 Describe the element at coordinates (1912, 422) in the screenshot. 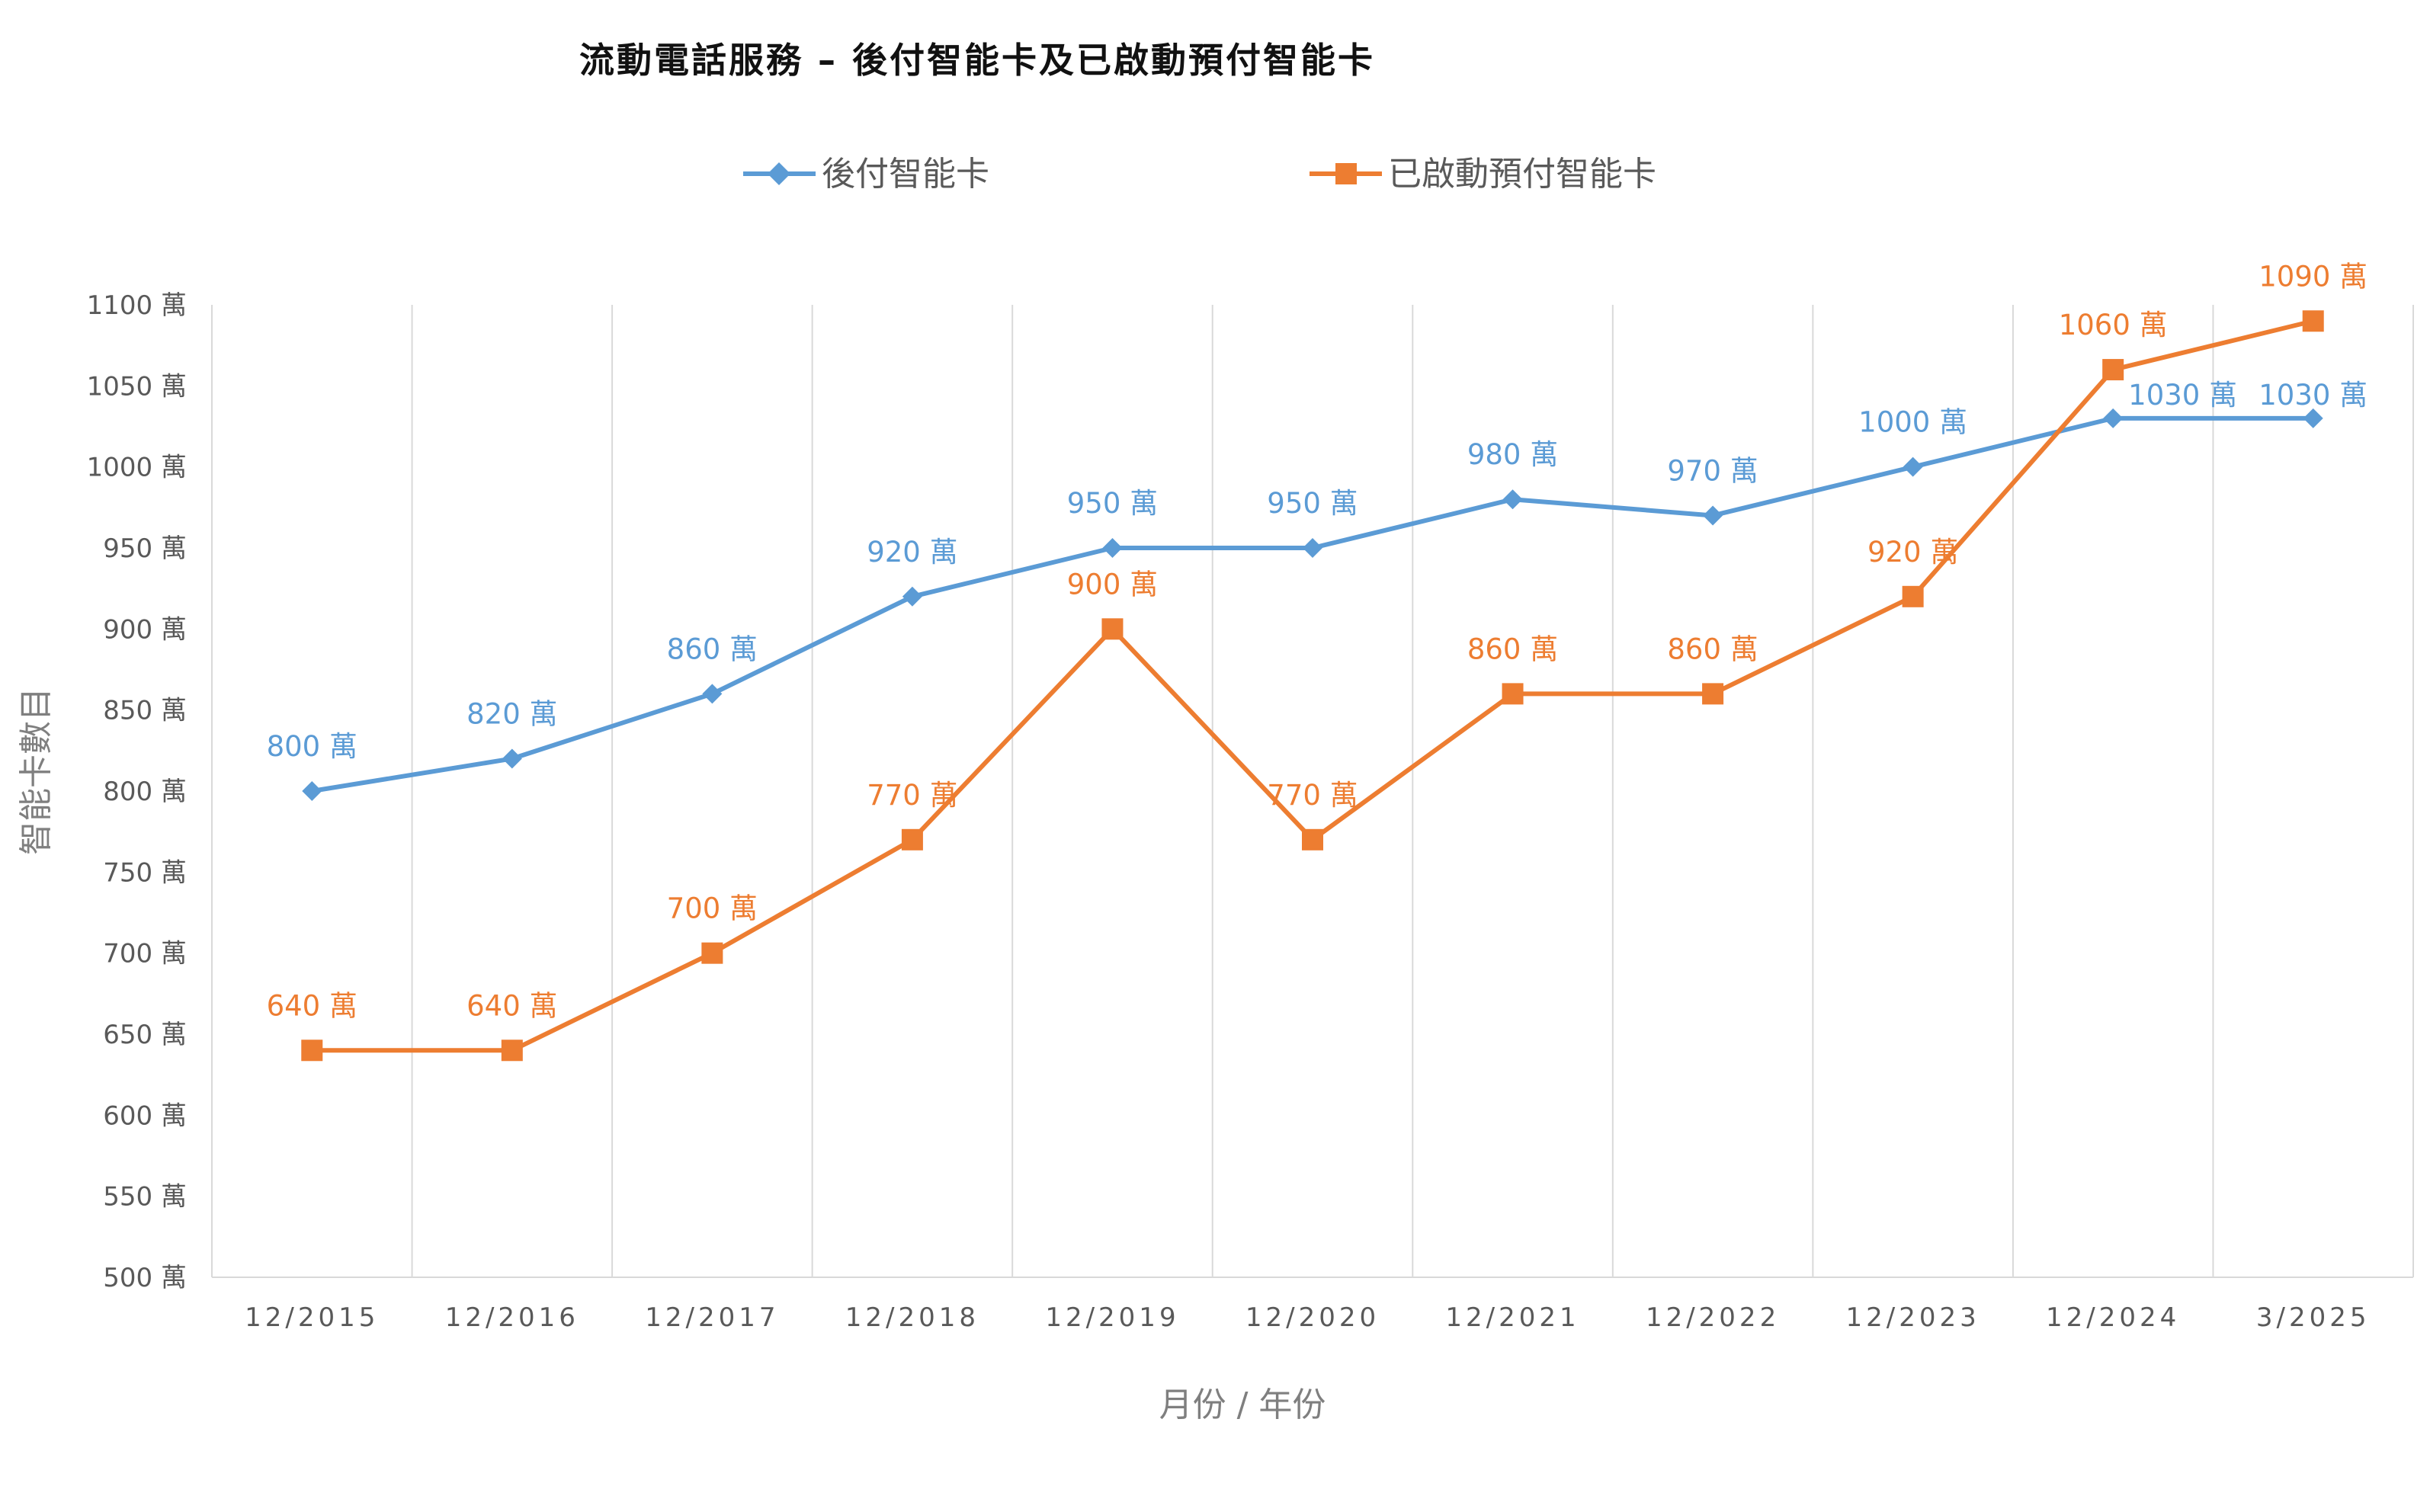

I see `data-label-postpaid: 1000 萬` at that location.